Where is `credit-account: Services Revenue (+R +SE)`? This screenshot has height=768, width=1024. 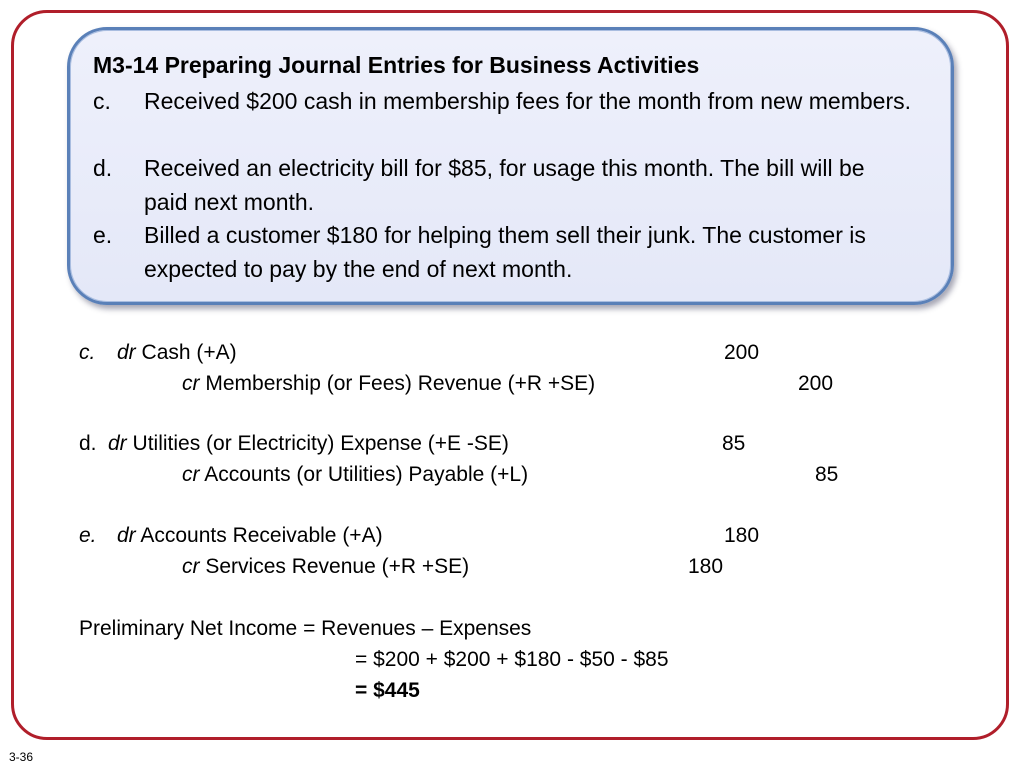 credit-account: Services Revenue (+R +SE) is located at coordinates (337, 566).